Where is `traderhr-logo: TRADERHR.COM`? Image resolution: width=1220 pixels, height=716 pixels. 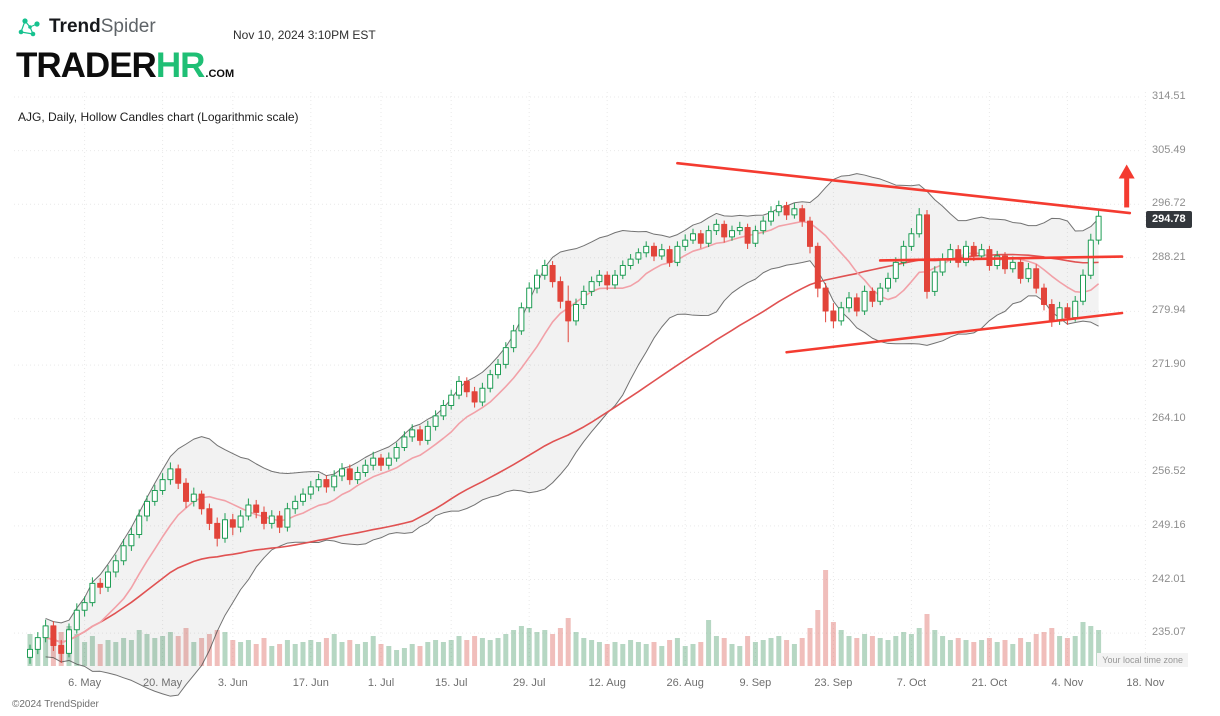
traderhr-logo: TRADERHR.COM is located at coordinates (125, 65).